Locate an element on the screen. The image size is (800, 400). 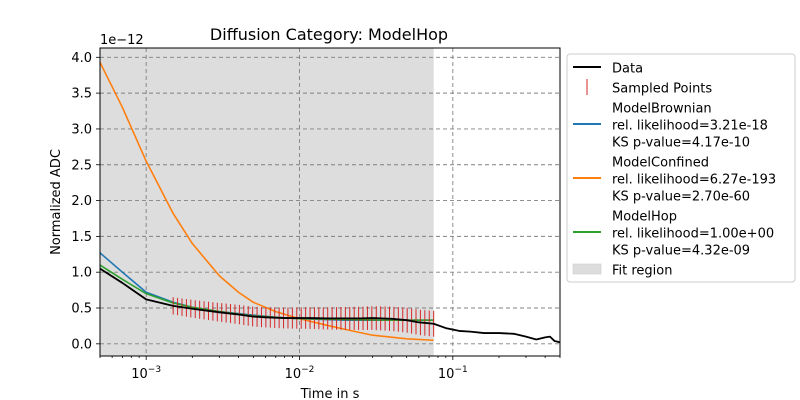
legend-stat-modelhop: rel. likelihood=1.00e+00 is located at coordinates (693, 234).